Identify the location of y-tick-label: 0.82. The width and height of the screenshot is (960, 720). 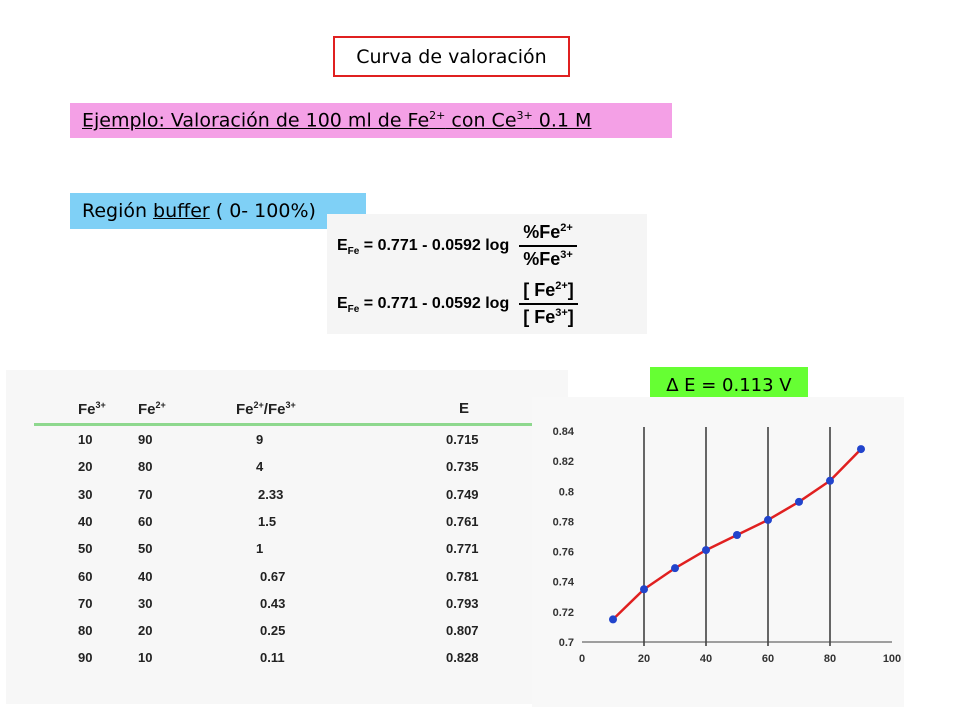
(563, 462).